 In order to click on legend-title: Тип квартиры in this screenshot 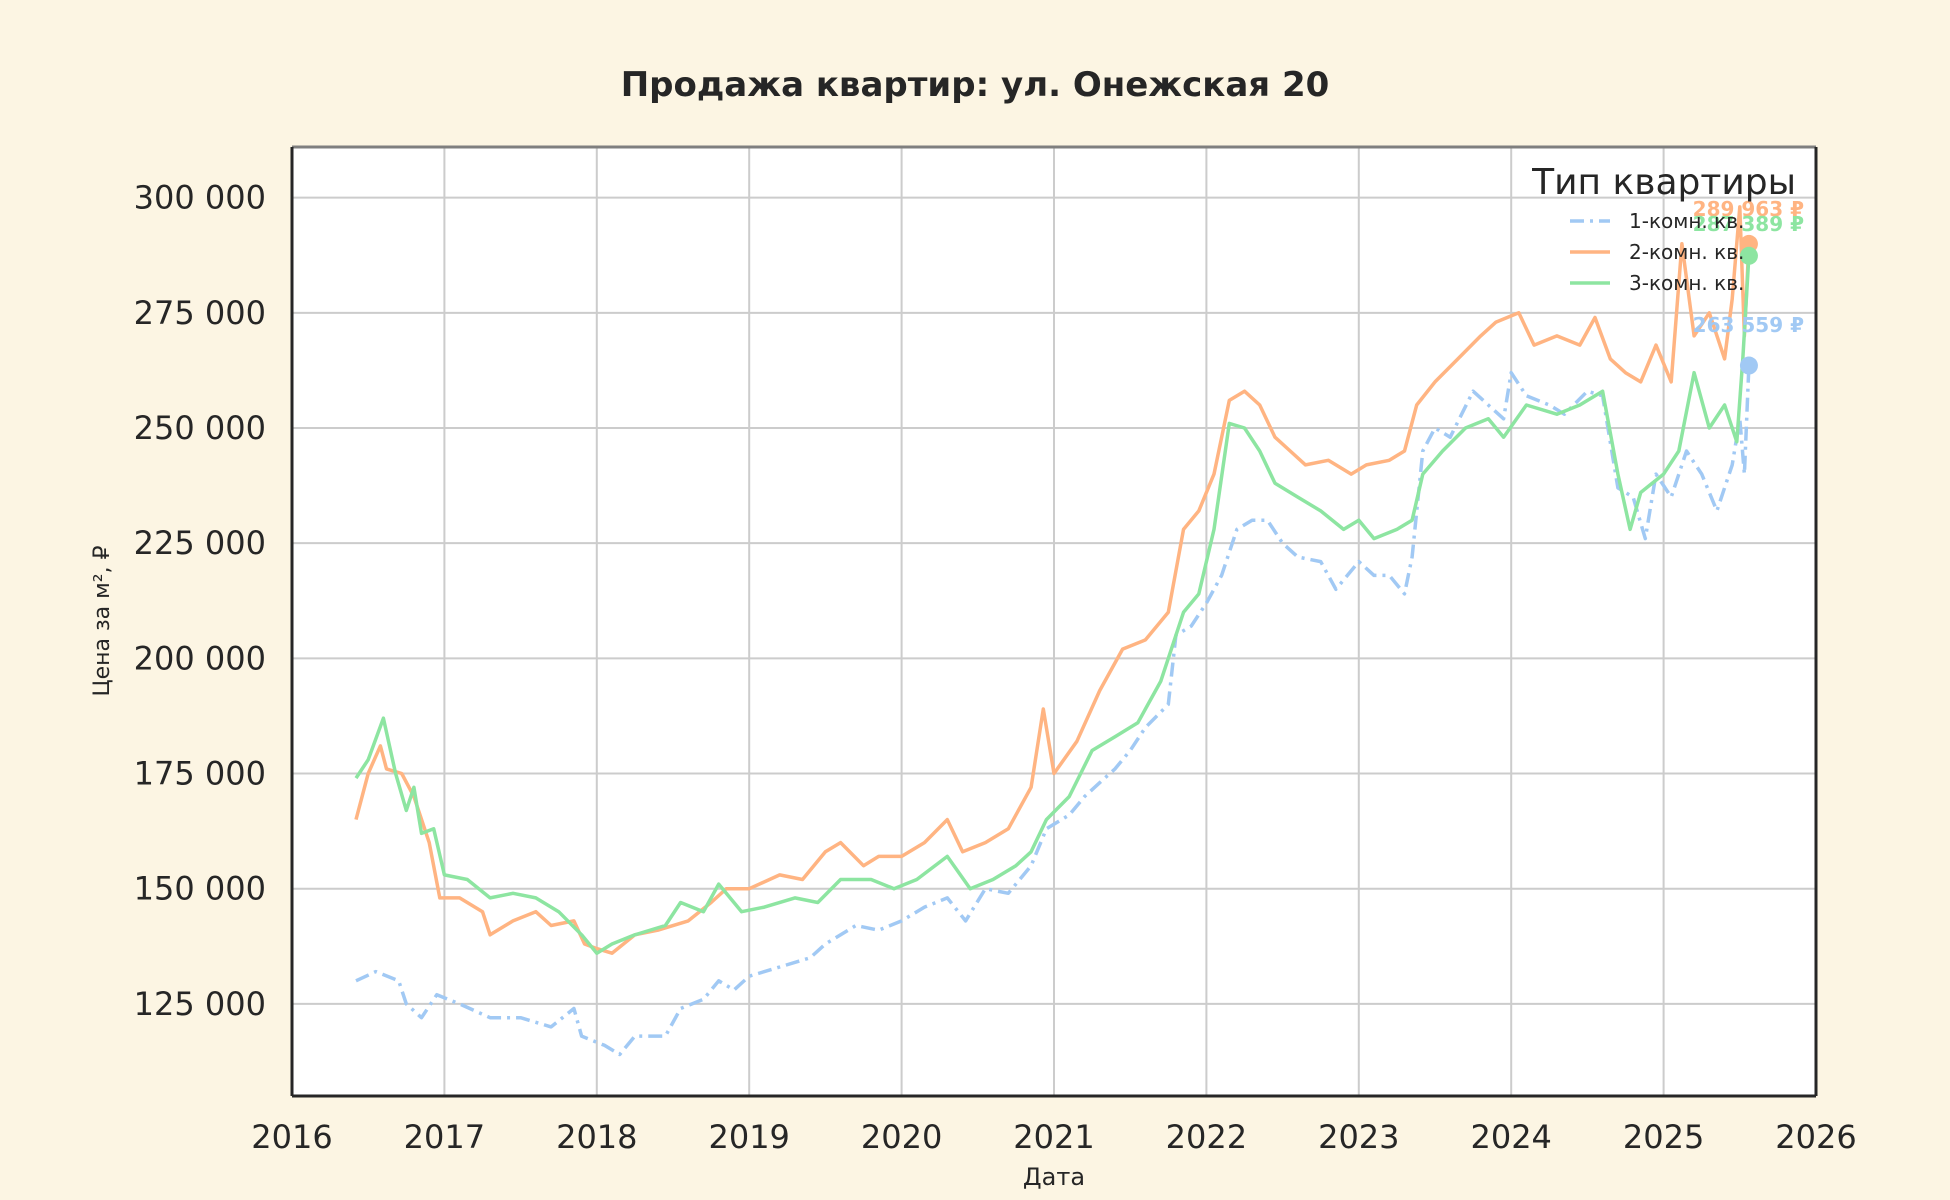, I will do `click(1663, 182)`.